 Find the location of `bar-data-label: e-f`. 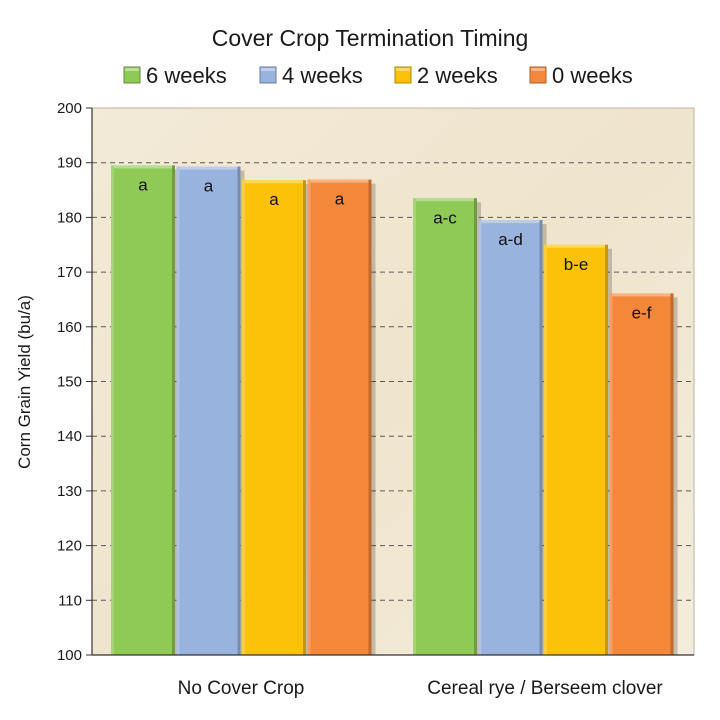

bar-data-label: e-f is located at coordinates (642, 312).